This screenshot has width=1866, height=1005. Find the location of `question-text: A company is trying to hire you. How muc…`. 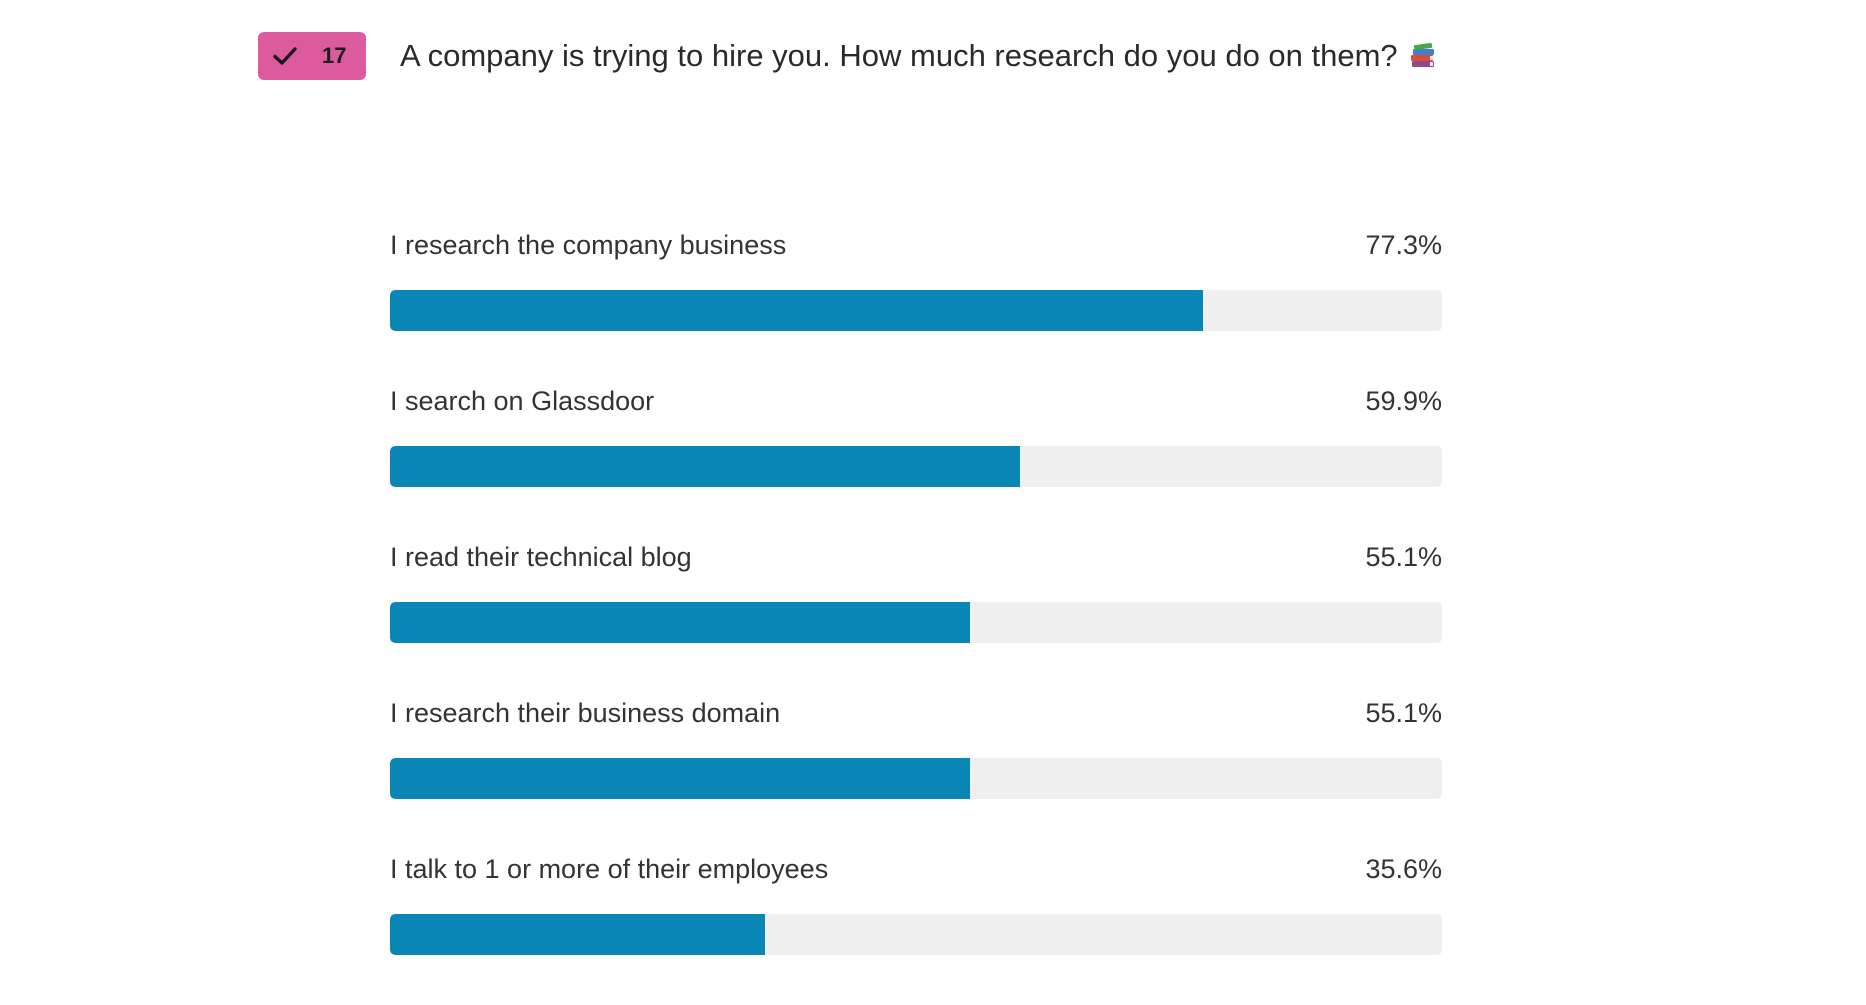

question-text: A company is trying to hire you. How muc… is located at coordinates (899, 55).